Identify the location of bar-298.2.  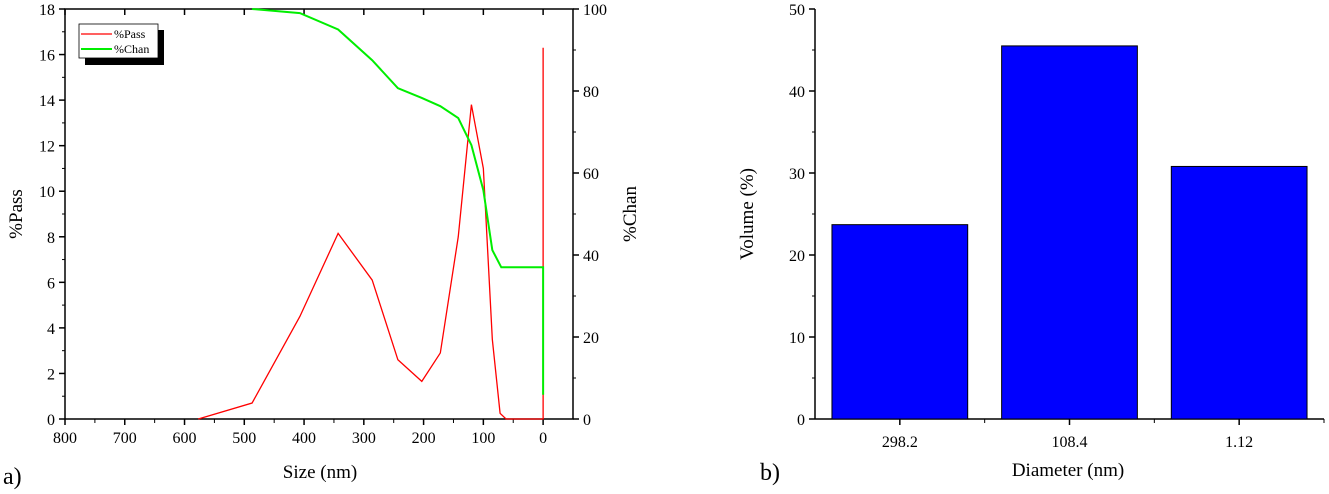
(900, 322).